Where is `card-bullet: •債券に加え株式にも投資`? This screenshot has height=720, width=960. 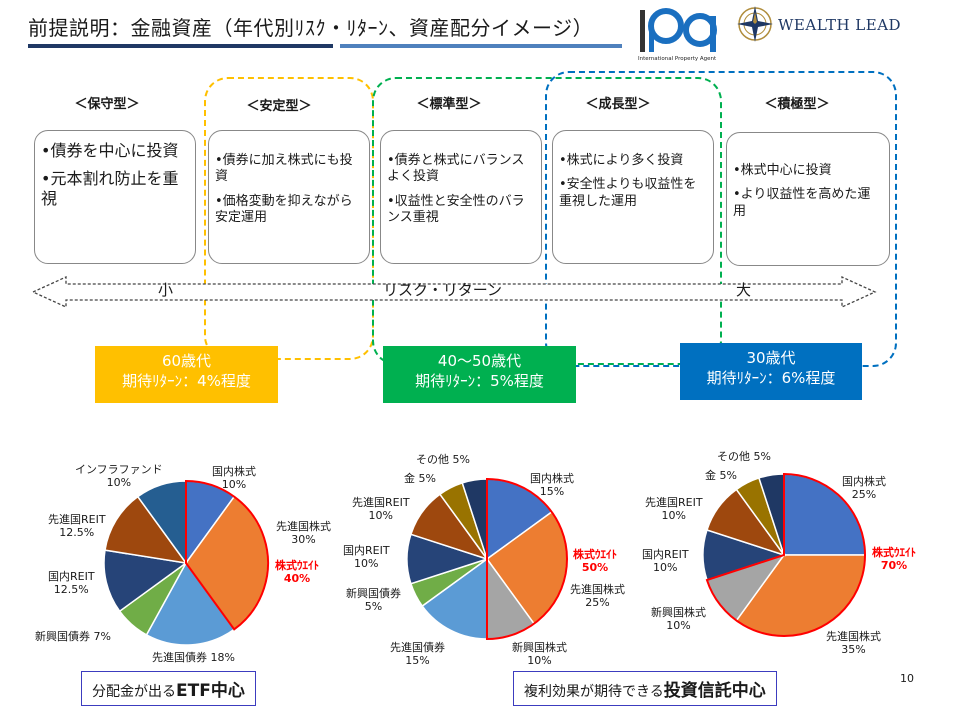
card-bullet: •債券に加え株式にも投資 is located at coordinates (284, 169).